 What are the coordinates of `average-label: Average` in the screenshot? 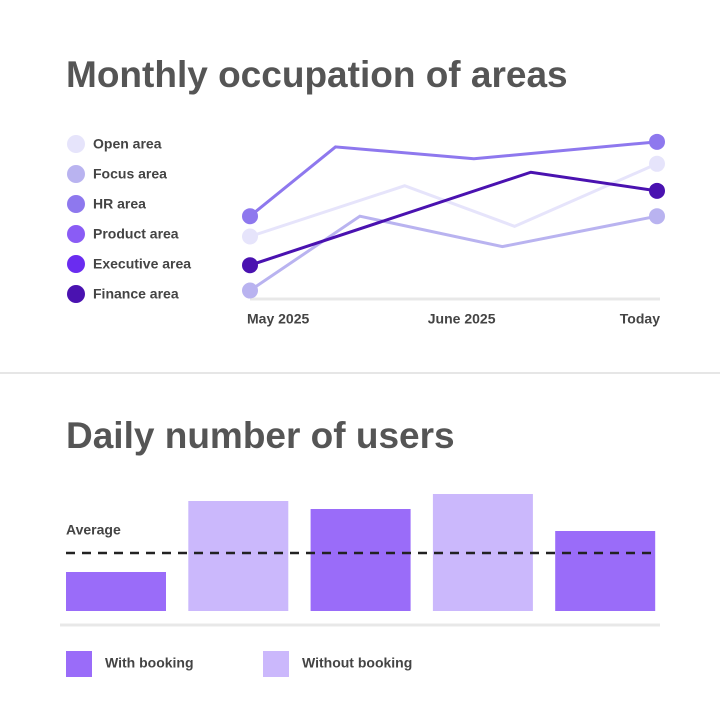 It's located at (93, 530).